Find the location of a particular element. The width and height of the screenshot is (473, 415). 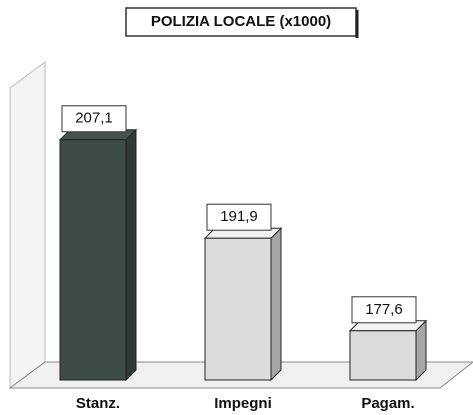

x-tick-label: Impegni is located at coordinates (243, 403).